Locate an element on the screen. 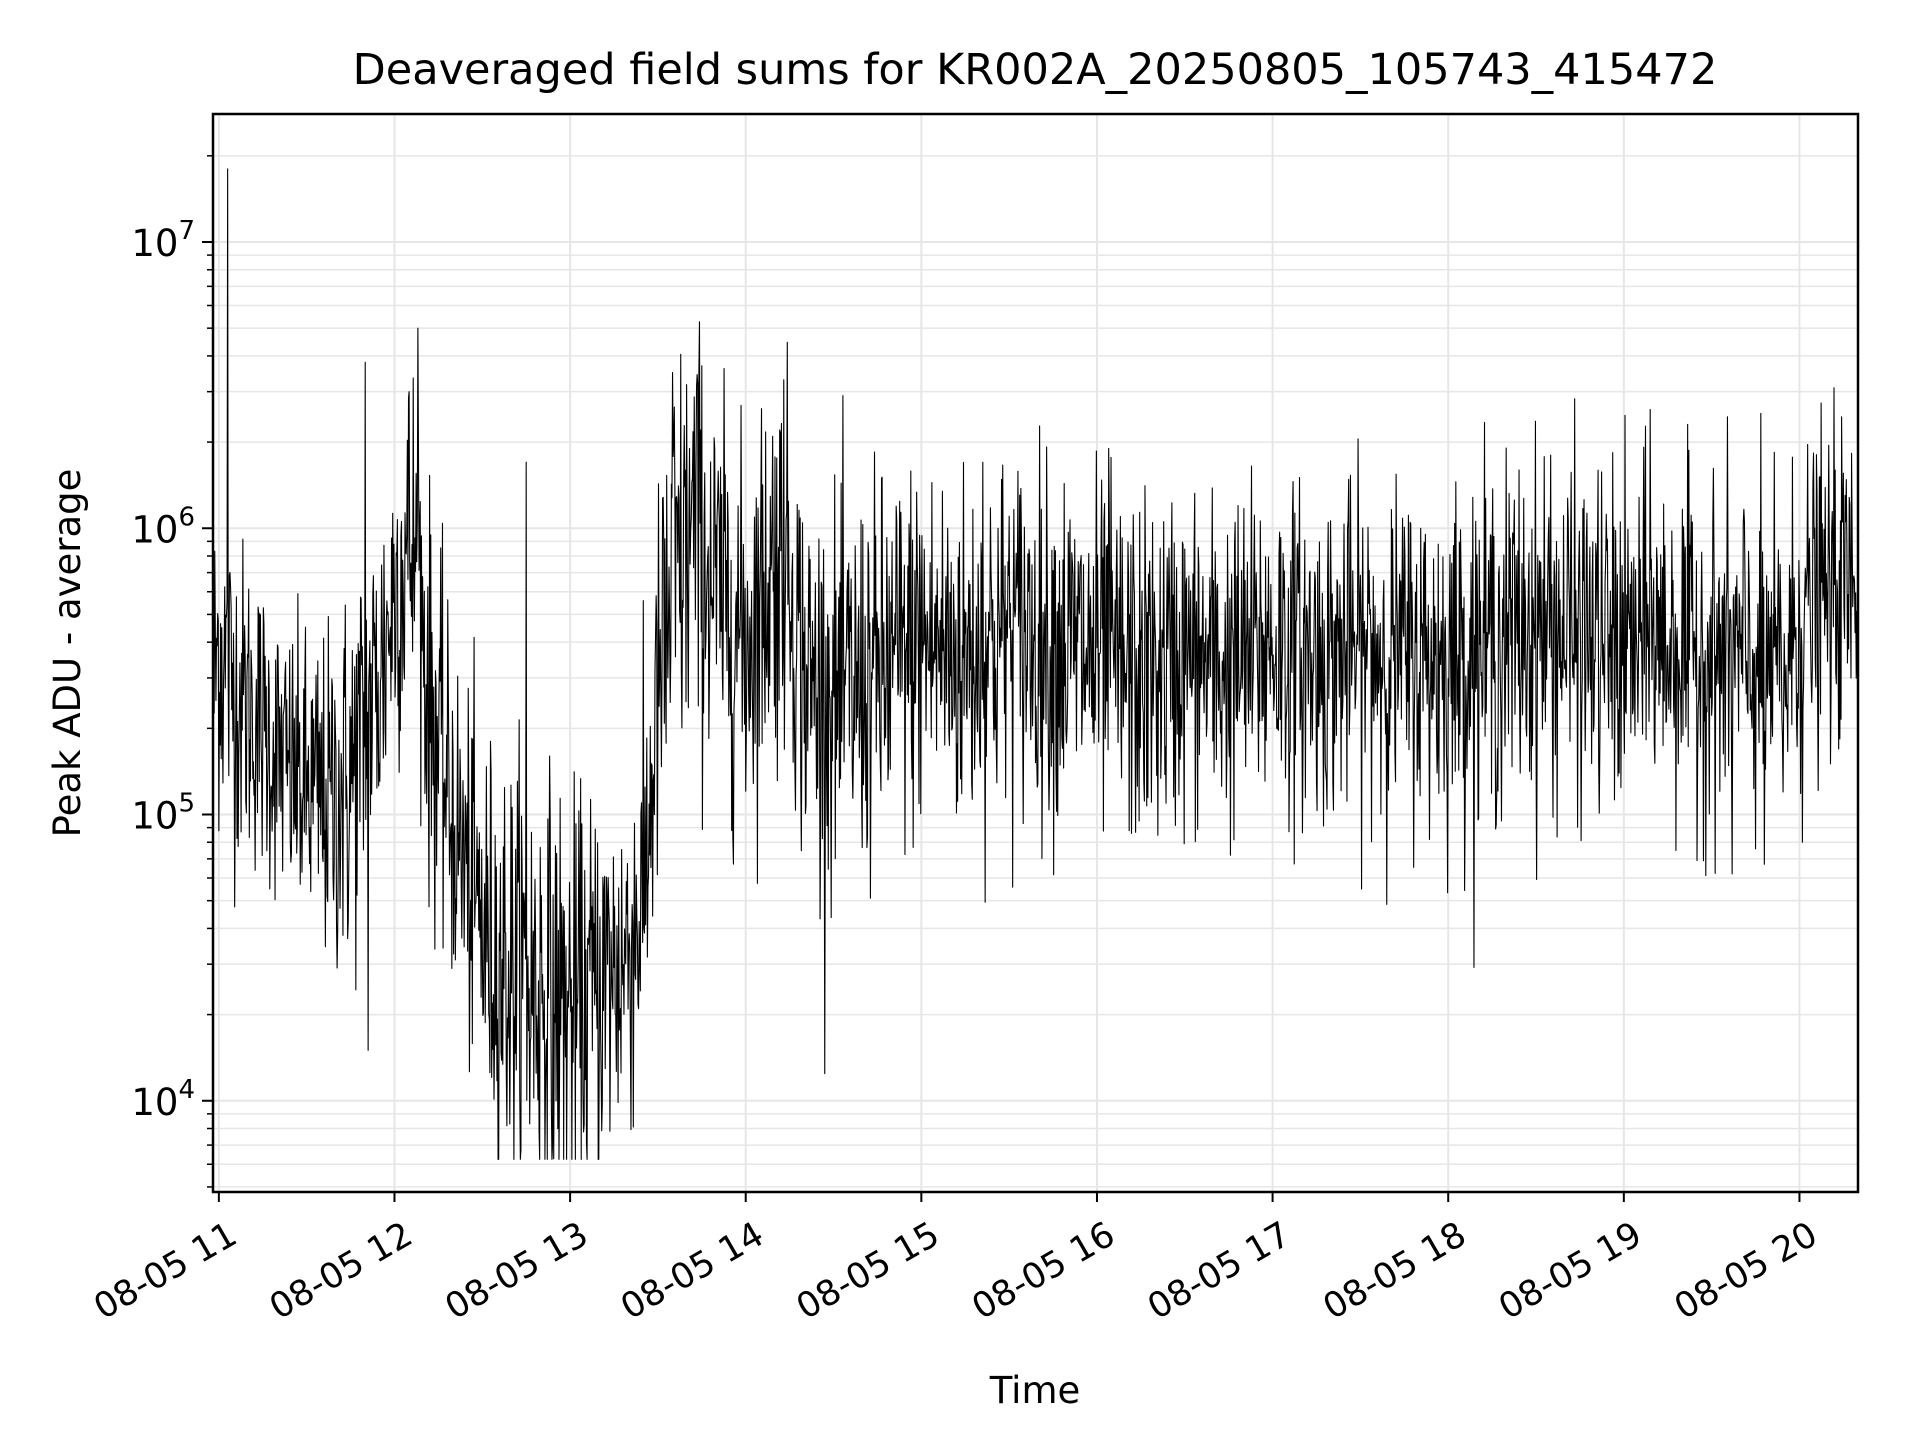  y-tick-exponent: 6 is located at coordinates (186, 517).